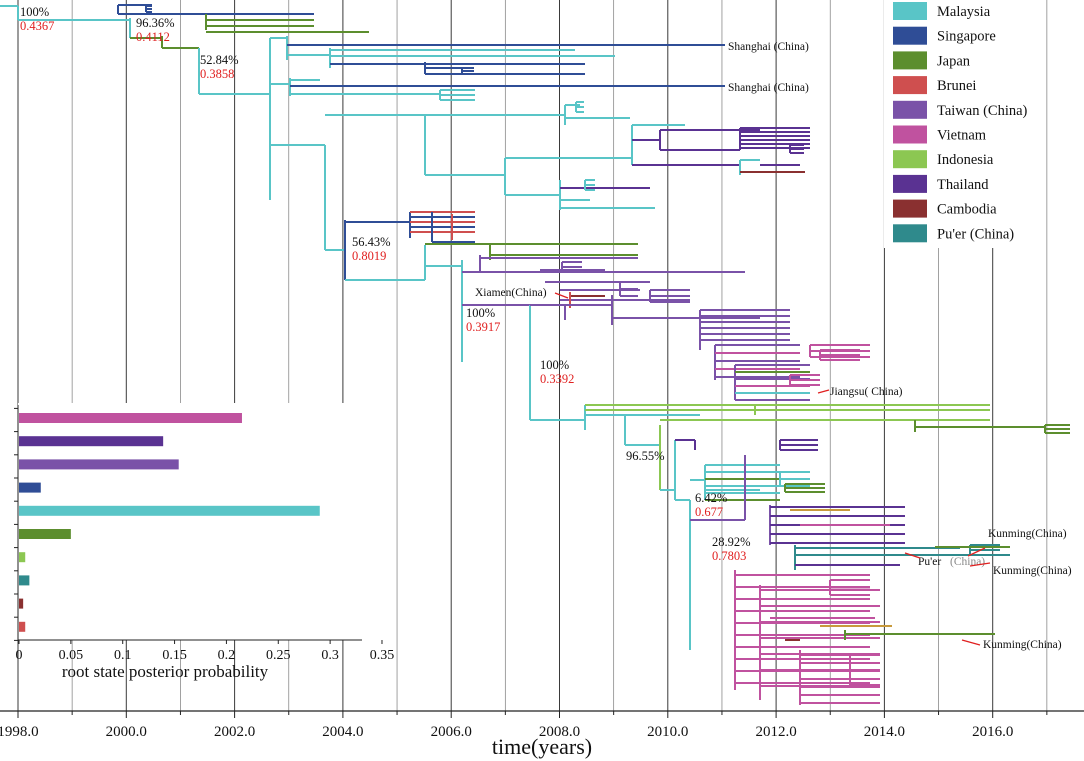 This screenshot has height=761, width=1084. What do you see at coordinates (382, 655) in the screenshot?
I see `inset-x-tick-label: 0.35` at bounding box center [382, 655].